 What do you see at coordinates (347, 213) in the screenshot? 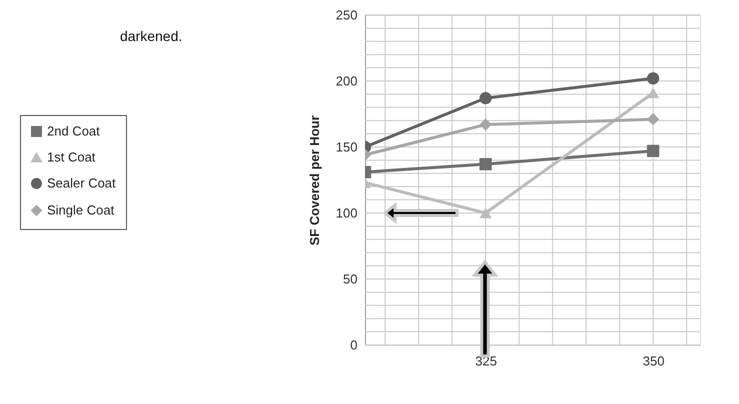
I see `y-tick-label: 100` at bounding box center [347, 213].